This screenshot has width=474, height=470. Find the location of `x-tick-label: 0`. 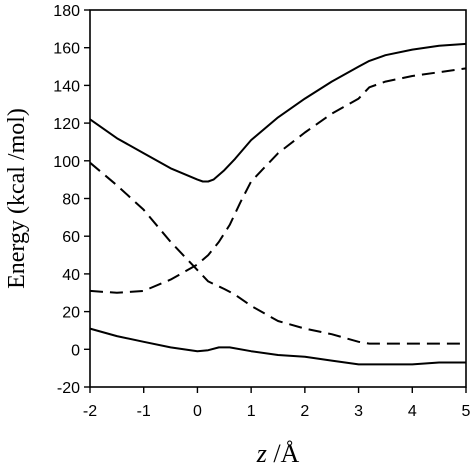

x-tick-label: 0 is located at coordinates (197, 411).